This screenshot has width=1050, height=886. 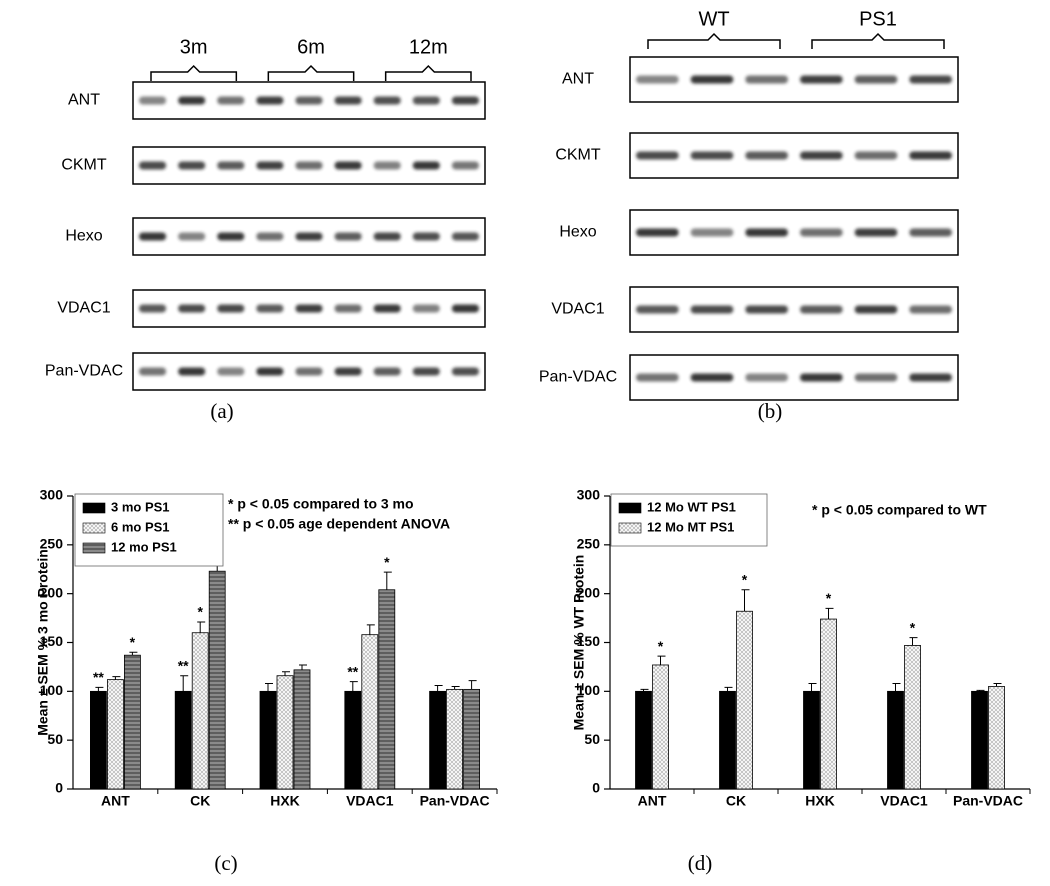 What do you see at coordinates (589, 495) in the screenshot?
I see `y-tick-label: 300` at bounding box center [589, 495].